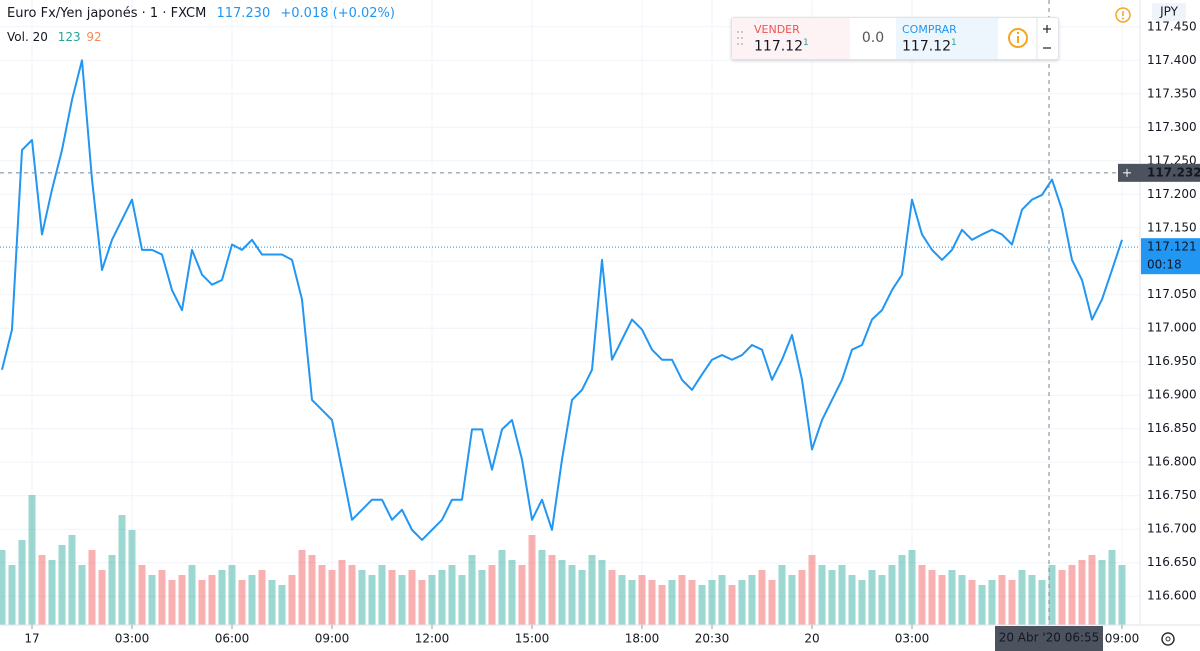 The width and height of the screenshot is (1200, 651). I want to click on y-tick-label: 116.650, so click(1172, 562).